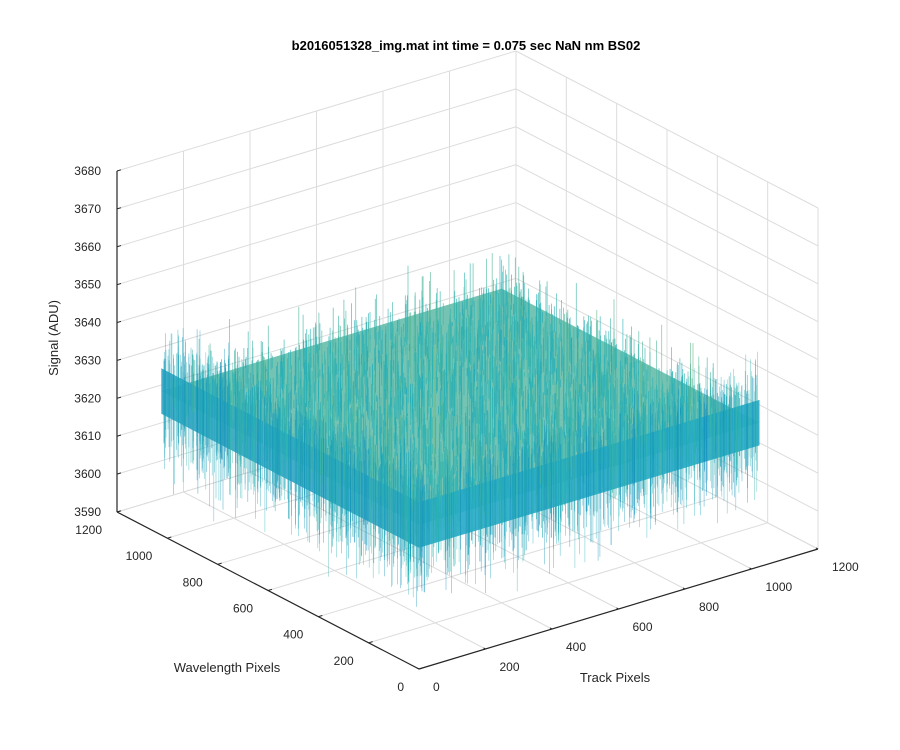 This screenshot has width=900, height=750. I want to click on y-tick-label: 200, so click(344, 661).